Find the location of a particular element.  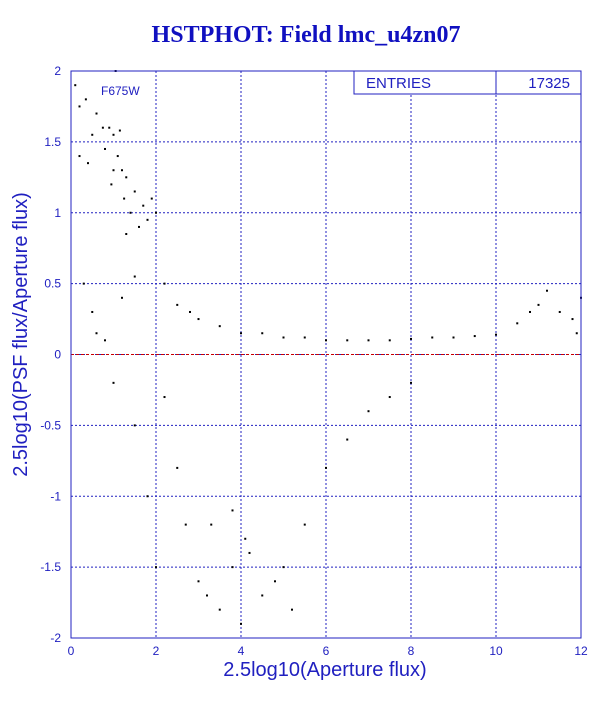

y-tick-label: 1.5 is located at coordinates (52, 142).